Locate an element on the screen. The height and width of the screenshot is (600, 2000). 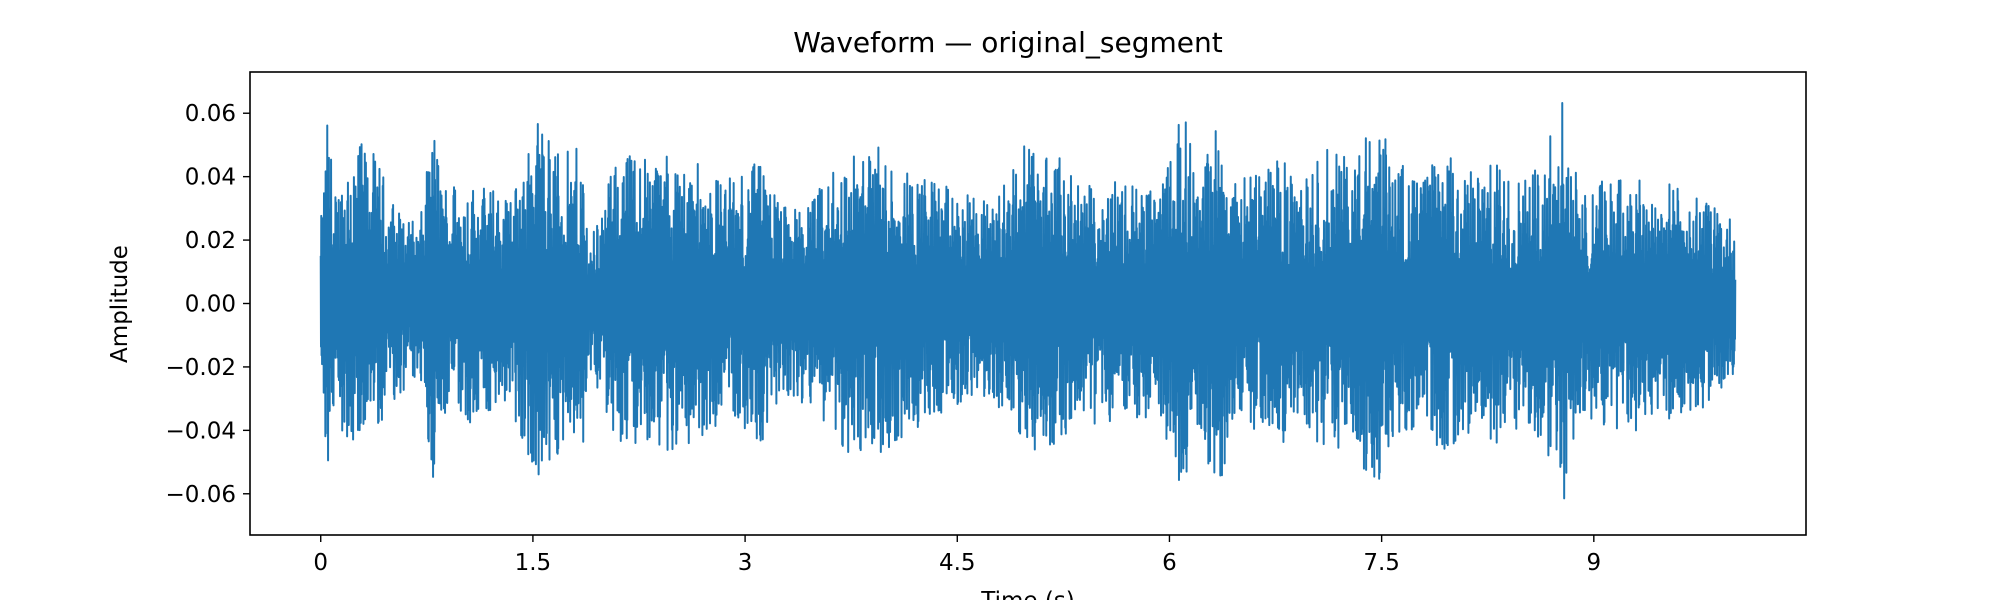
x-tick-label: 1.5 is located at coordinates (533, 563).